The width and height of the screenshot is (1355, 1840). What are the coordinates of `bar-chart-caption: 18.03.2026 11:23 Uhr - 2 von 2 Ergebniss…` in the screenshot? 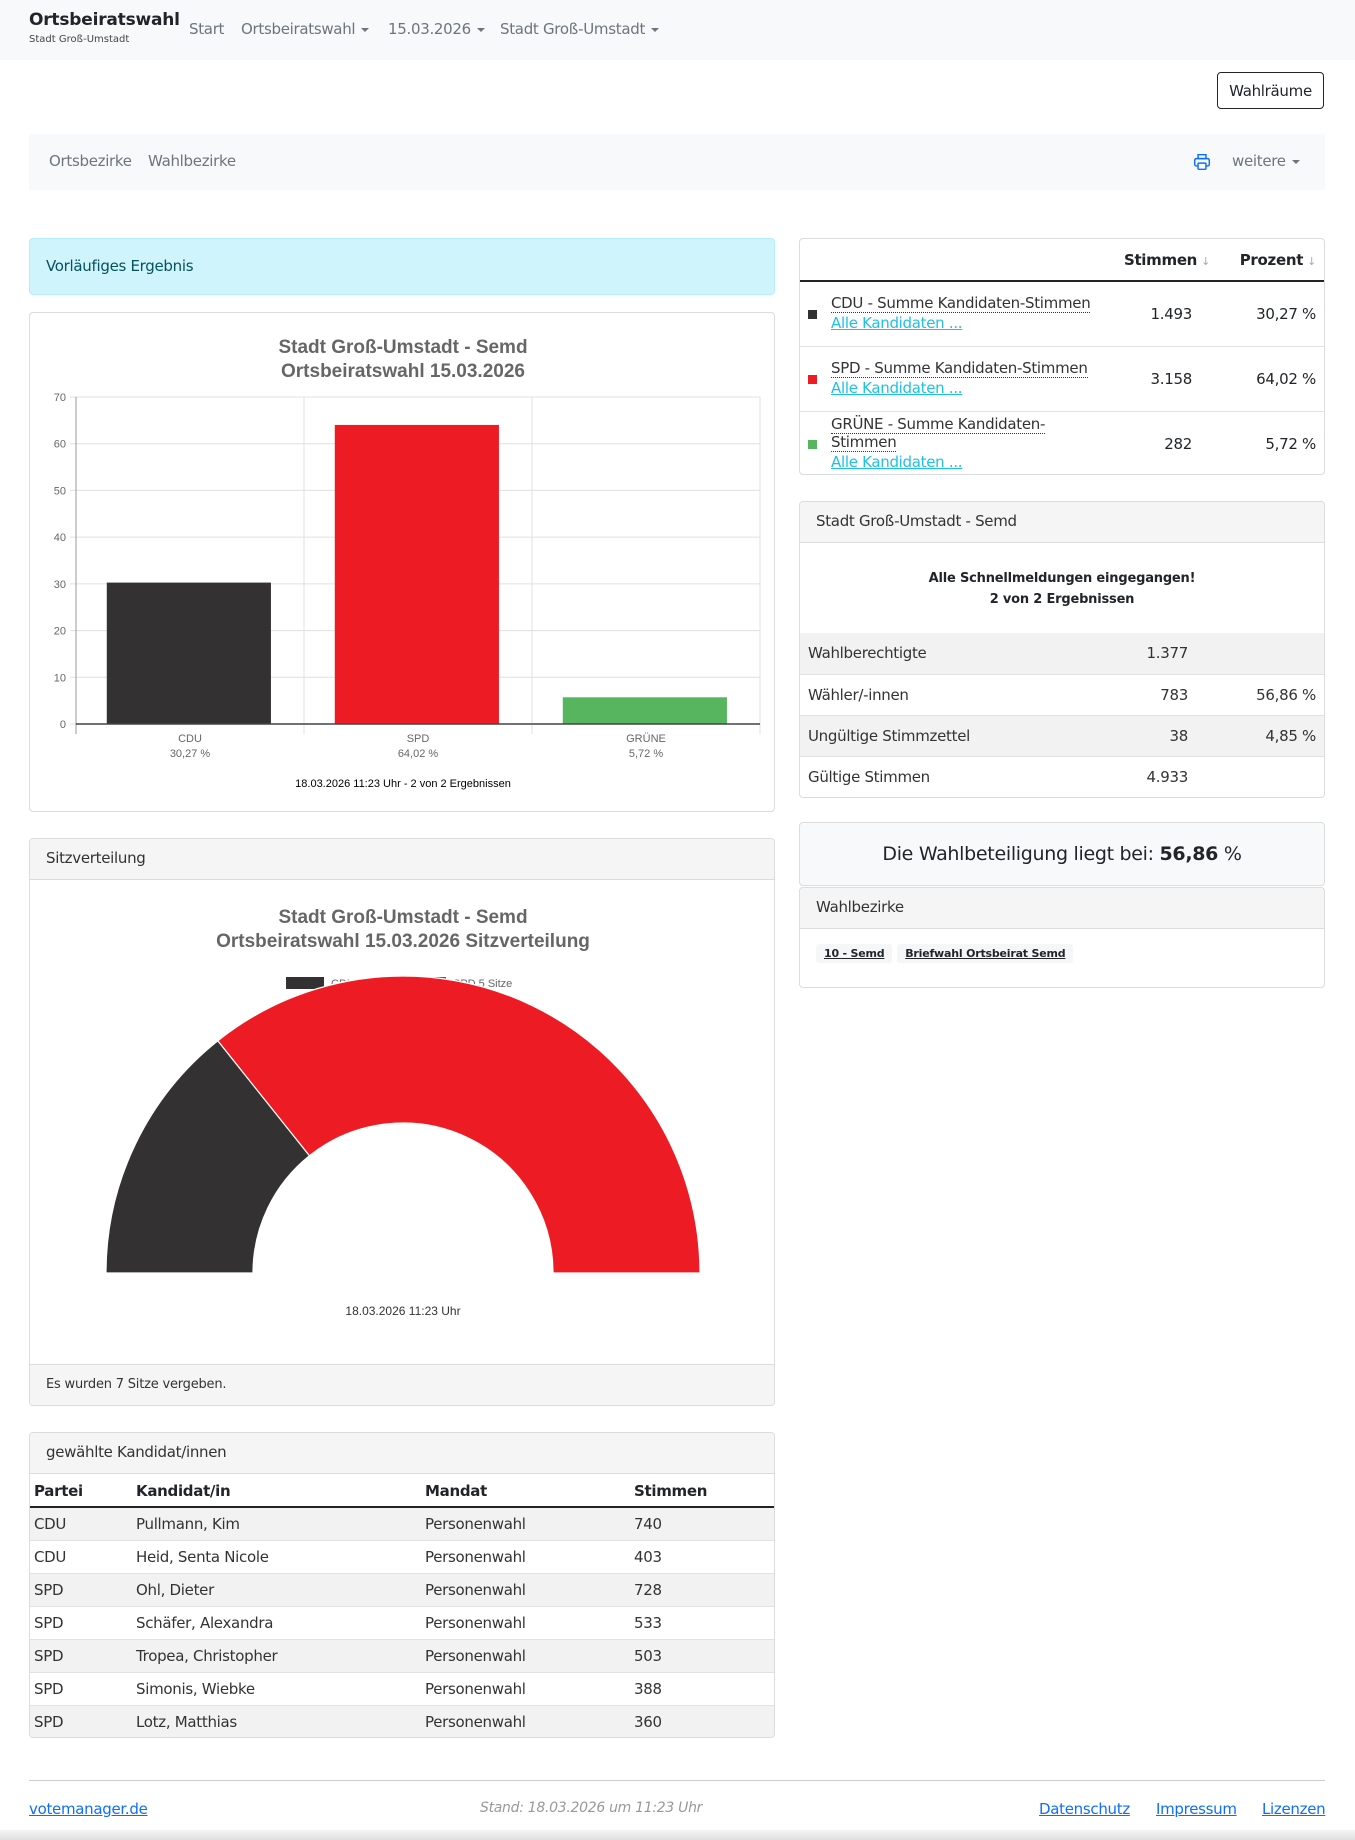 It's located at (403, 784).